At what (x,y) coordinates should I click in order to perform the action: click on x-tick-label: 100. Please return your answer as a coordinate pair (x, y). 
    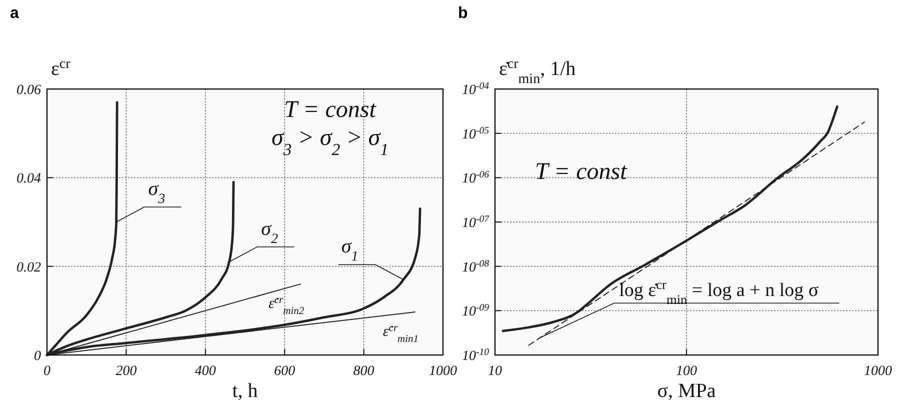
    Looking at the image, I should click on (686, 371).